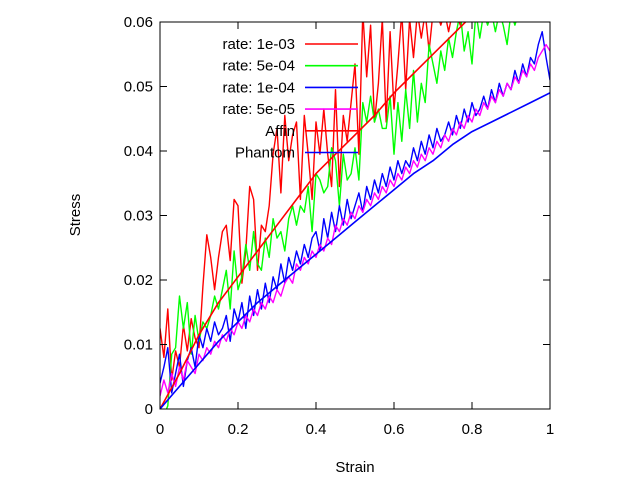 This screenshot has width=640, height=480. Describe the element at coordinates (238, 429) in the screenshot. I see `x-tick-label: 0.2` at that location.